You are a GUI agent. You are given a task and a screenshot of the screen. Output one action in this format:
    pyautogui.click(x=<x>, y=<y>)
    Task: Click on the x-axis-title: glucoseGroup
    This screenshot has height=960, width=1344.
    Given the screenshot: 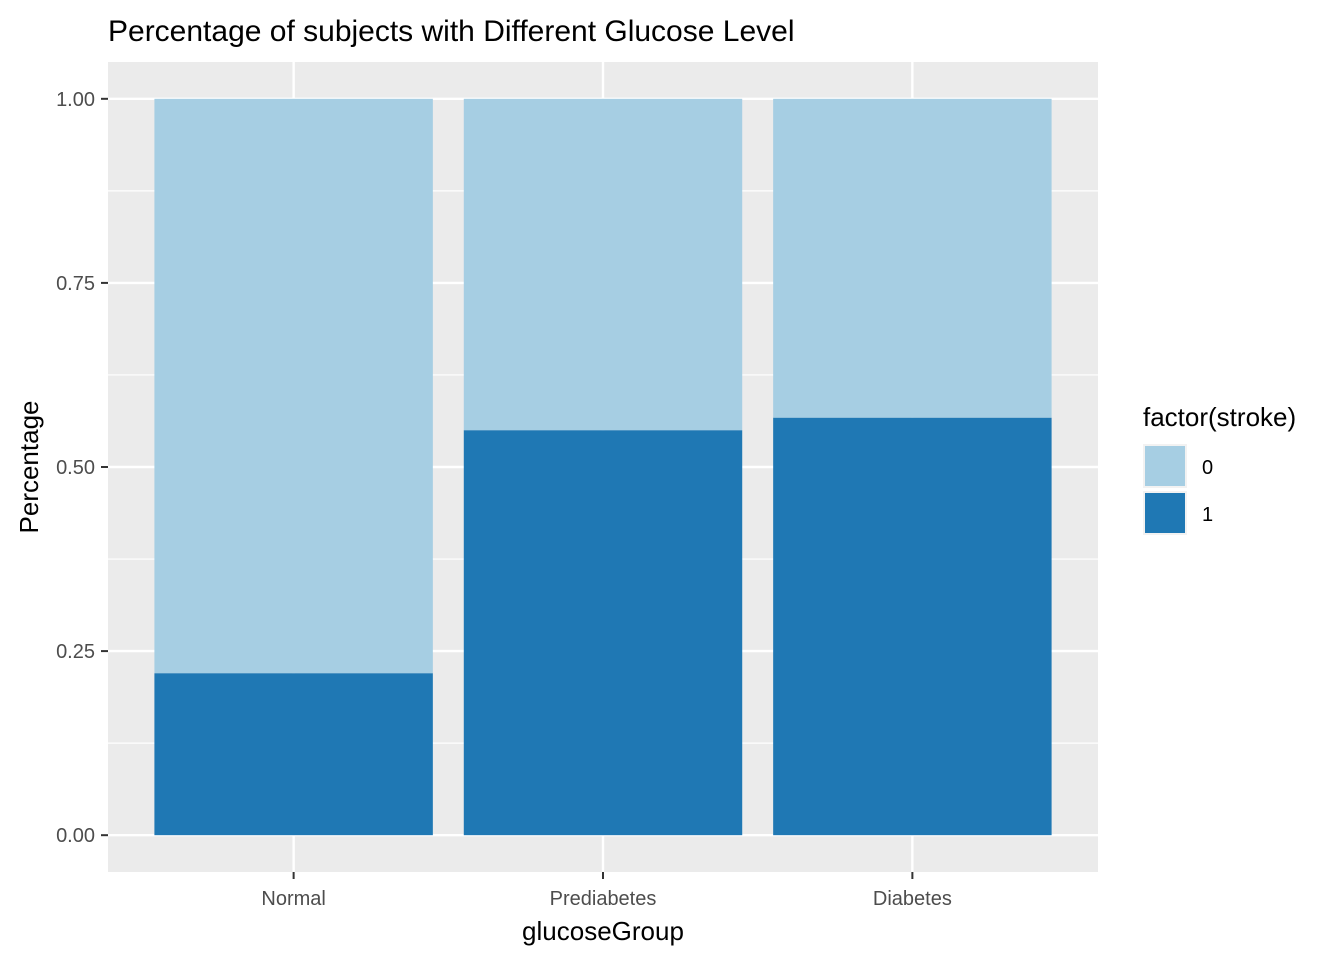 What is the action you would take?
    pyautogui.click(x=603, y=931)
    